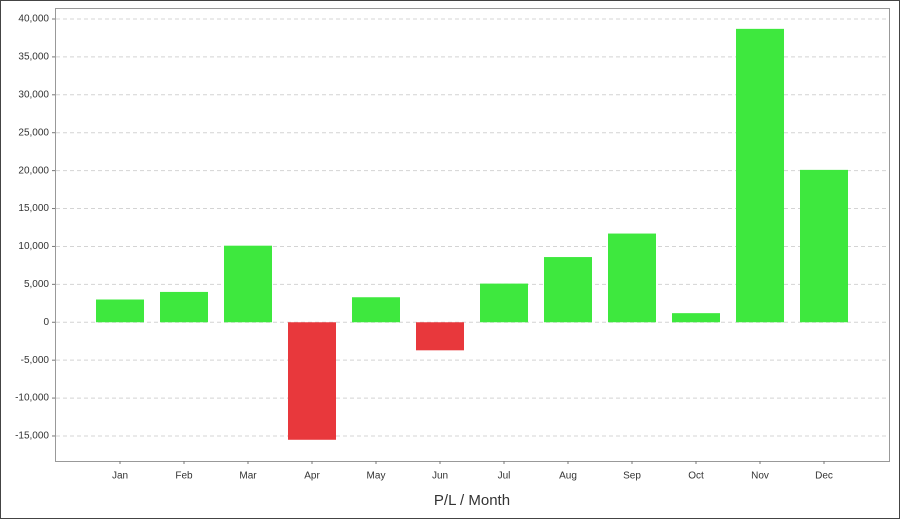 Image resolution: width=900 pixels, height=524 pixels. Describe the element at coordinates (696, 476) in the screenshot. I see `x-tick-label: Oct` at that location.